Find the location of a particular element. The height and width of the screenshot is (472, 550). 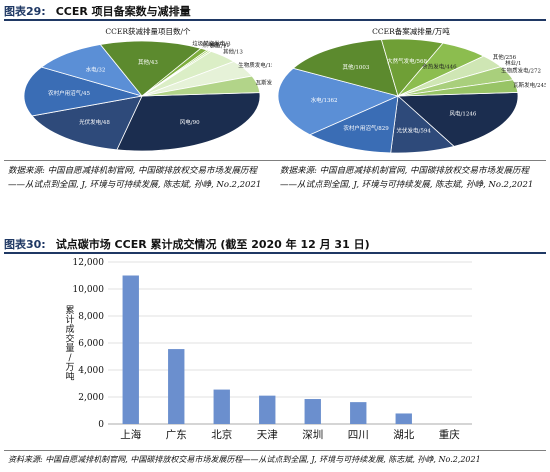

pie-slice-label: 风电/90 is located at coordinates (190, 122).